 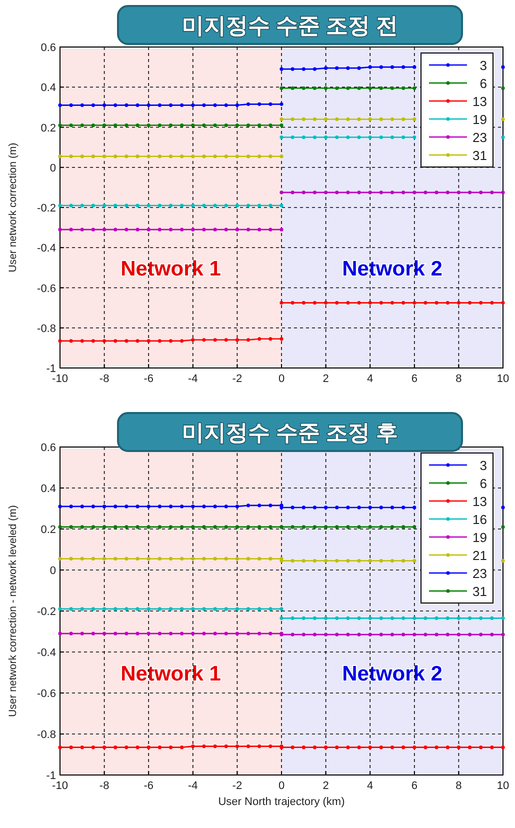 I want to click on x-tick-label: -10, so click(x=60, y=786).